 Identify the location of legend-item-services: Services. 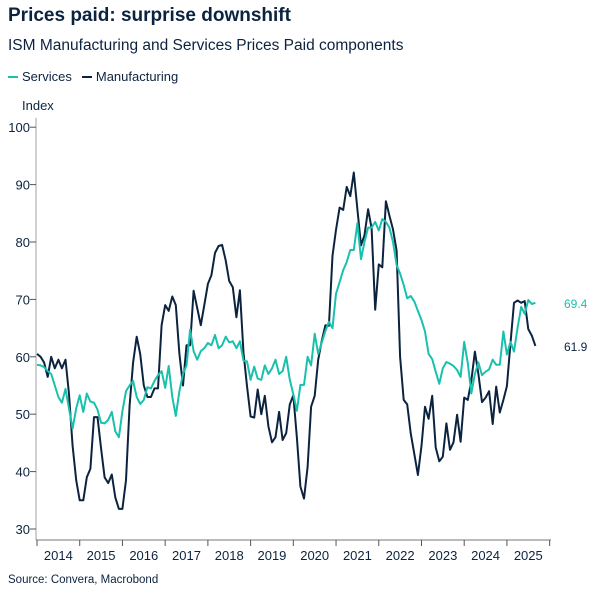
(40, 76).